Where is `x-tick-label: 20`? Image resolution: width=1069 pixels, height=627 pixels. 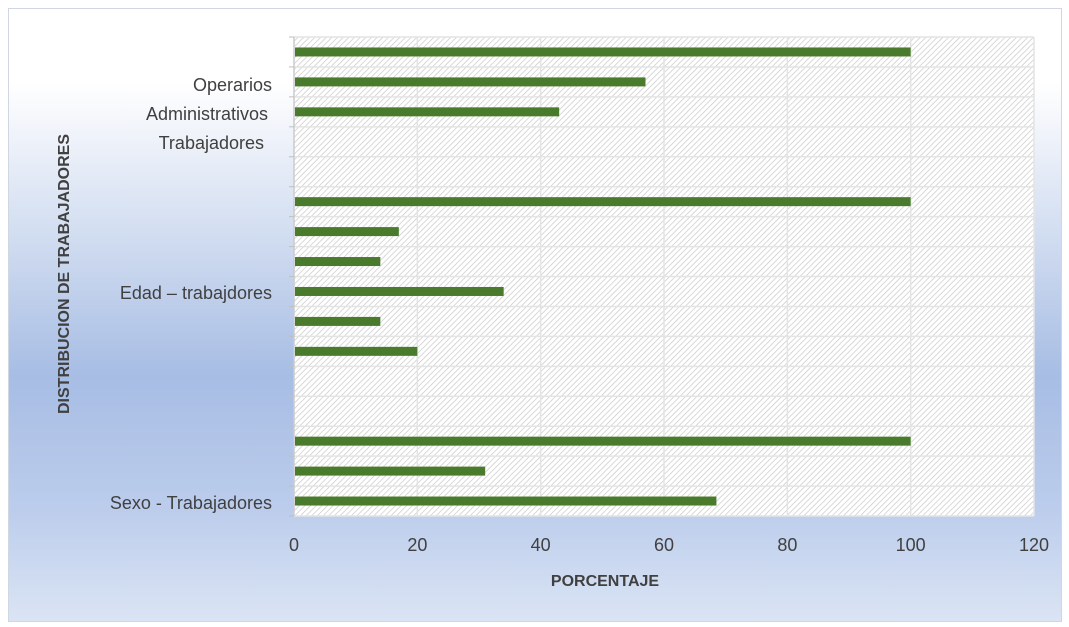
x-tick-label: 20 is located at coordinates (417, 545).